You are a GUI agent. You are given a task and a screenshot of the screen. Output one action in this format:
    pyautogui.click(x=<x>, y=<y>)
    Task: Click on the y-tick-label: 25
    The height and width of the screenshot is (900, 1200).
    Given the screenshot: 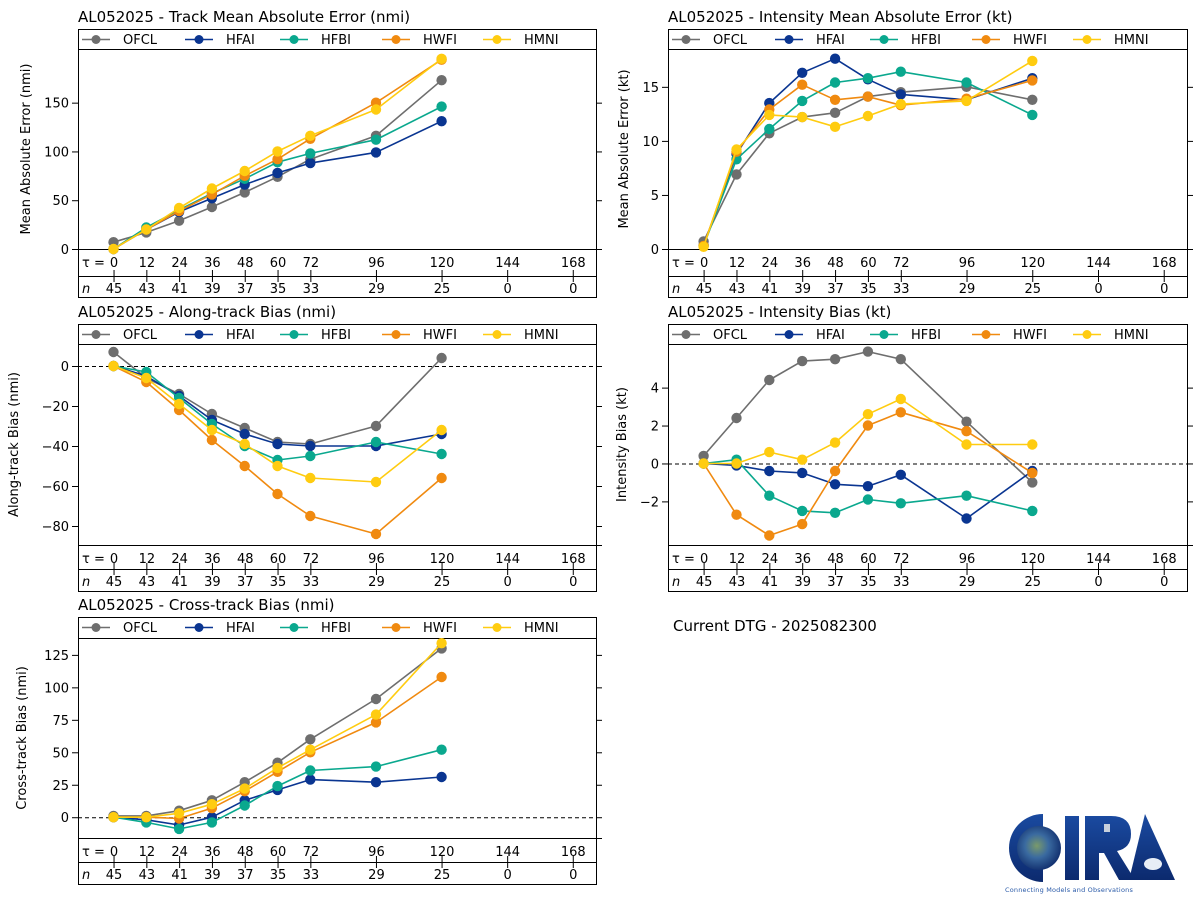 What is the action you would take?
    pyautogui.click(x=60, y=786)
    